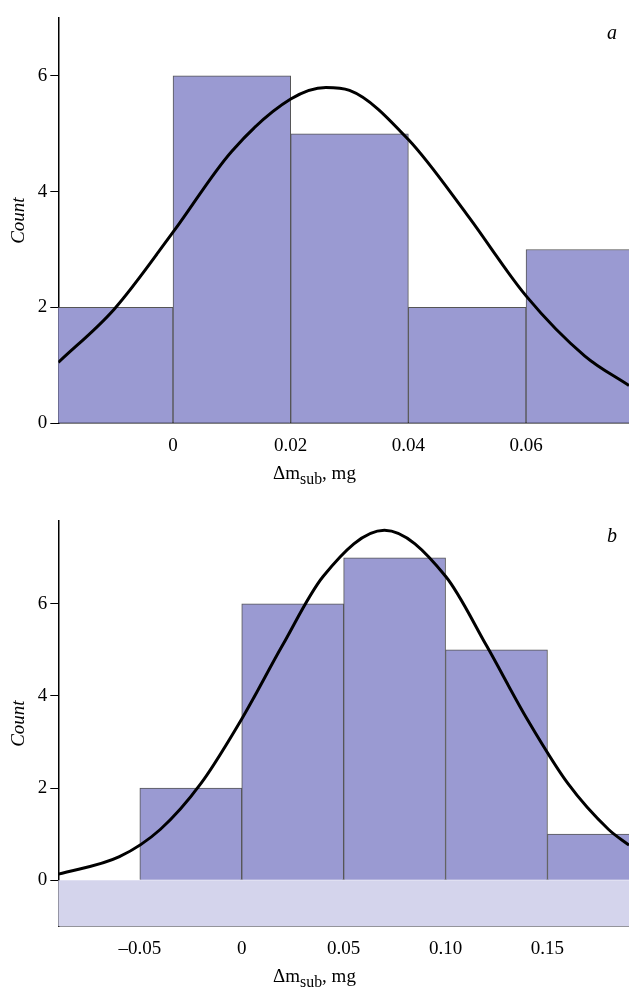 The width and height of the screenshot is (629, 1007). Describe the element at coordinates (612, 535) in the screenshot. I see `annotation: b` at that location.